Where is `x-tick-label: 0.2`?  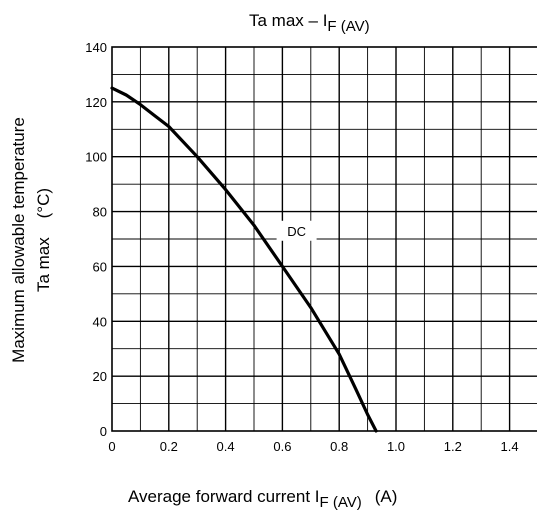 x-tick-label: 0.2 is located at coordinates (169, 446).